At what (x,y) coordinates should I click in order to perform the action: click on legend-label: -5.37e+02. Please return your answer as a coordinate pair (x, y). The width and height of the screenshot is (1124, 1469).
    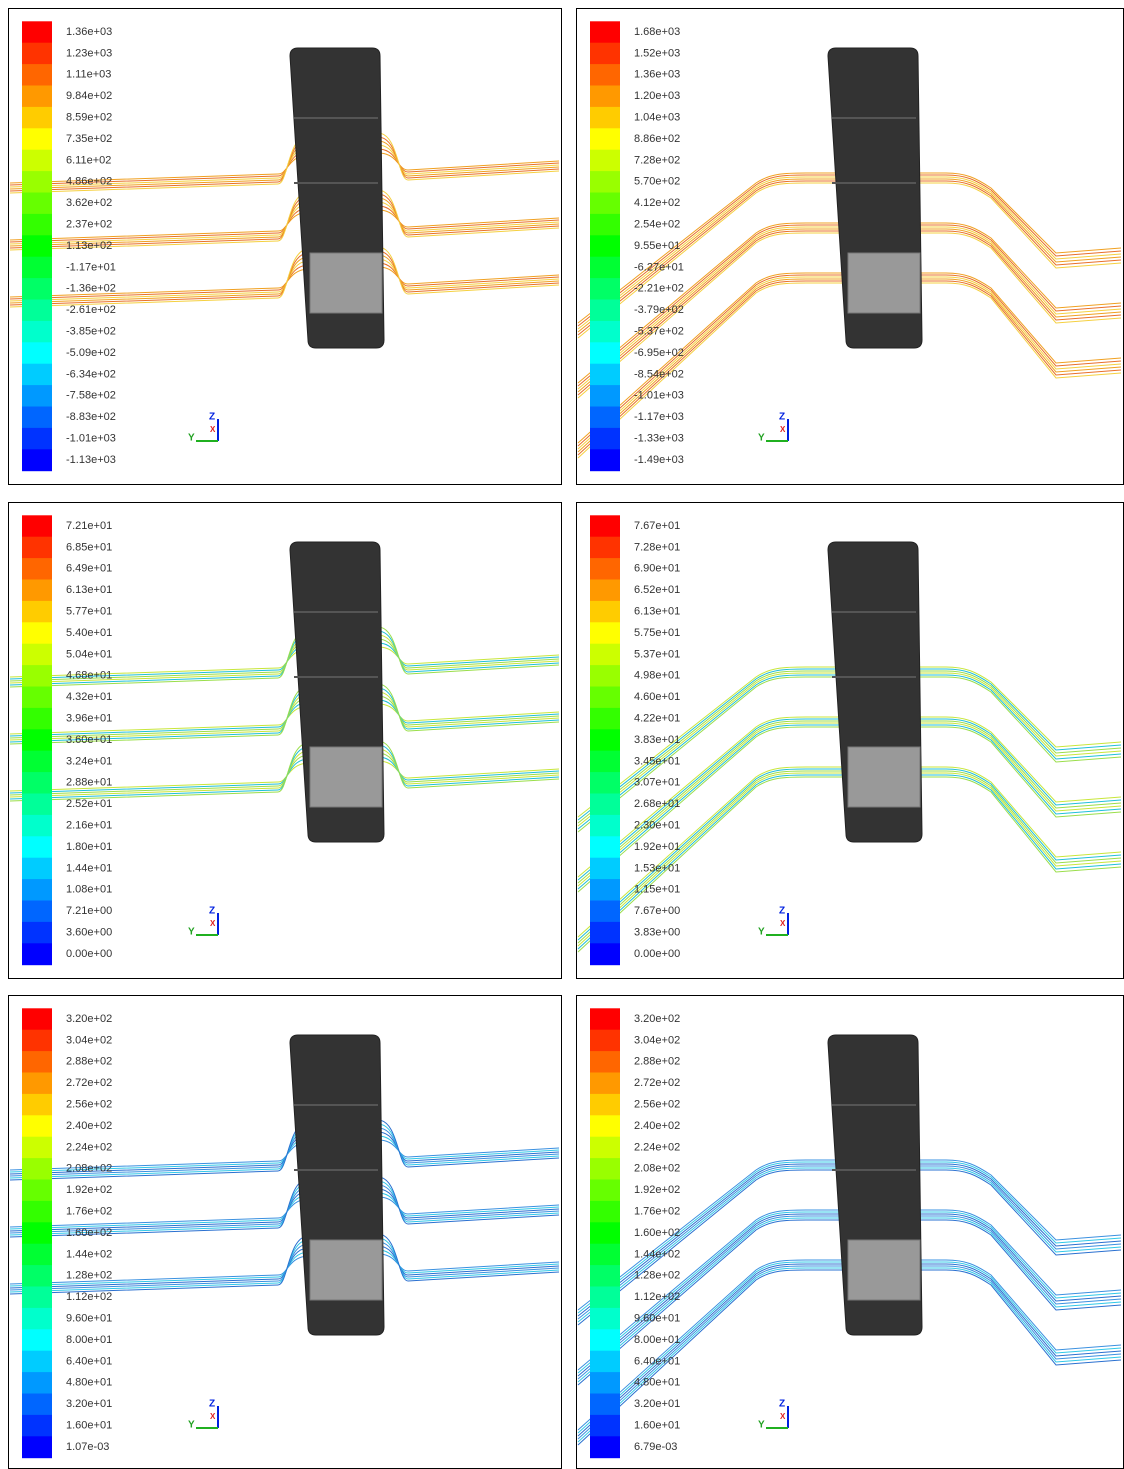
    Looking at the image, I should click on (659, 332).